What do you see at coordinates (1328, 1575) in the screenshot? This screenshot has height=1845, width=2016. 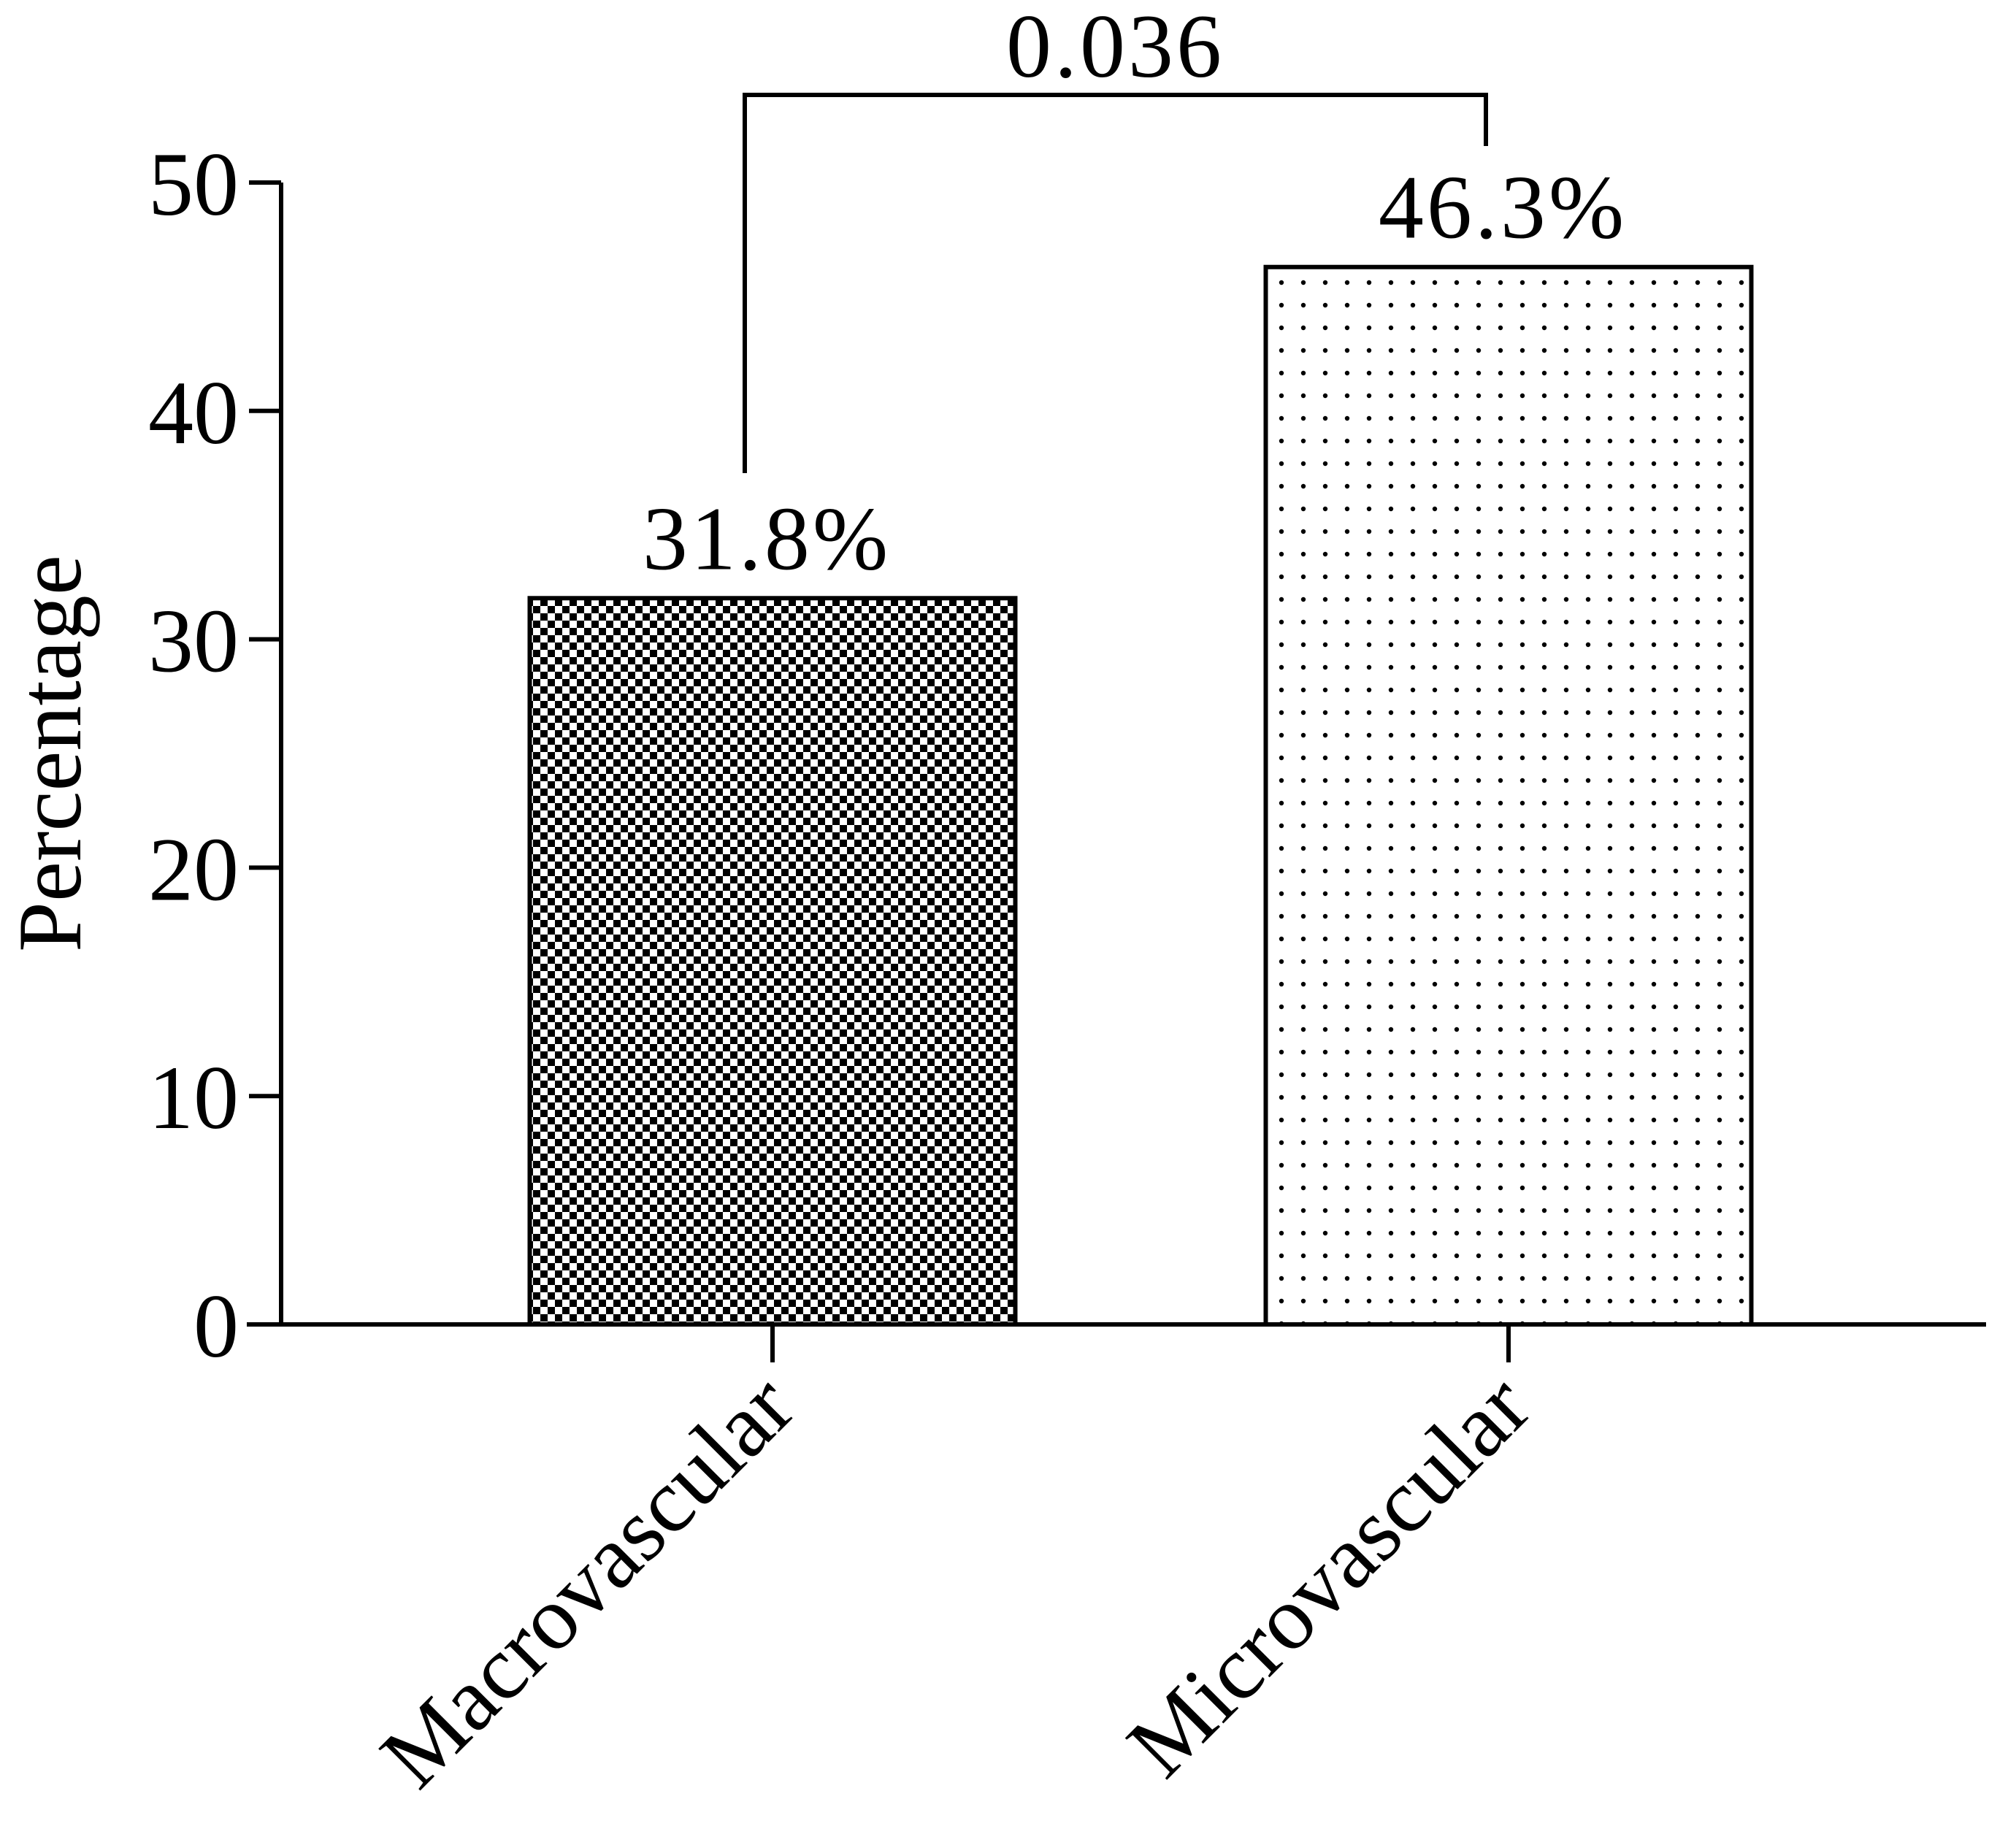 I see `x-tick-label: Microvascular` at bounding box center [1328, 1575].